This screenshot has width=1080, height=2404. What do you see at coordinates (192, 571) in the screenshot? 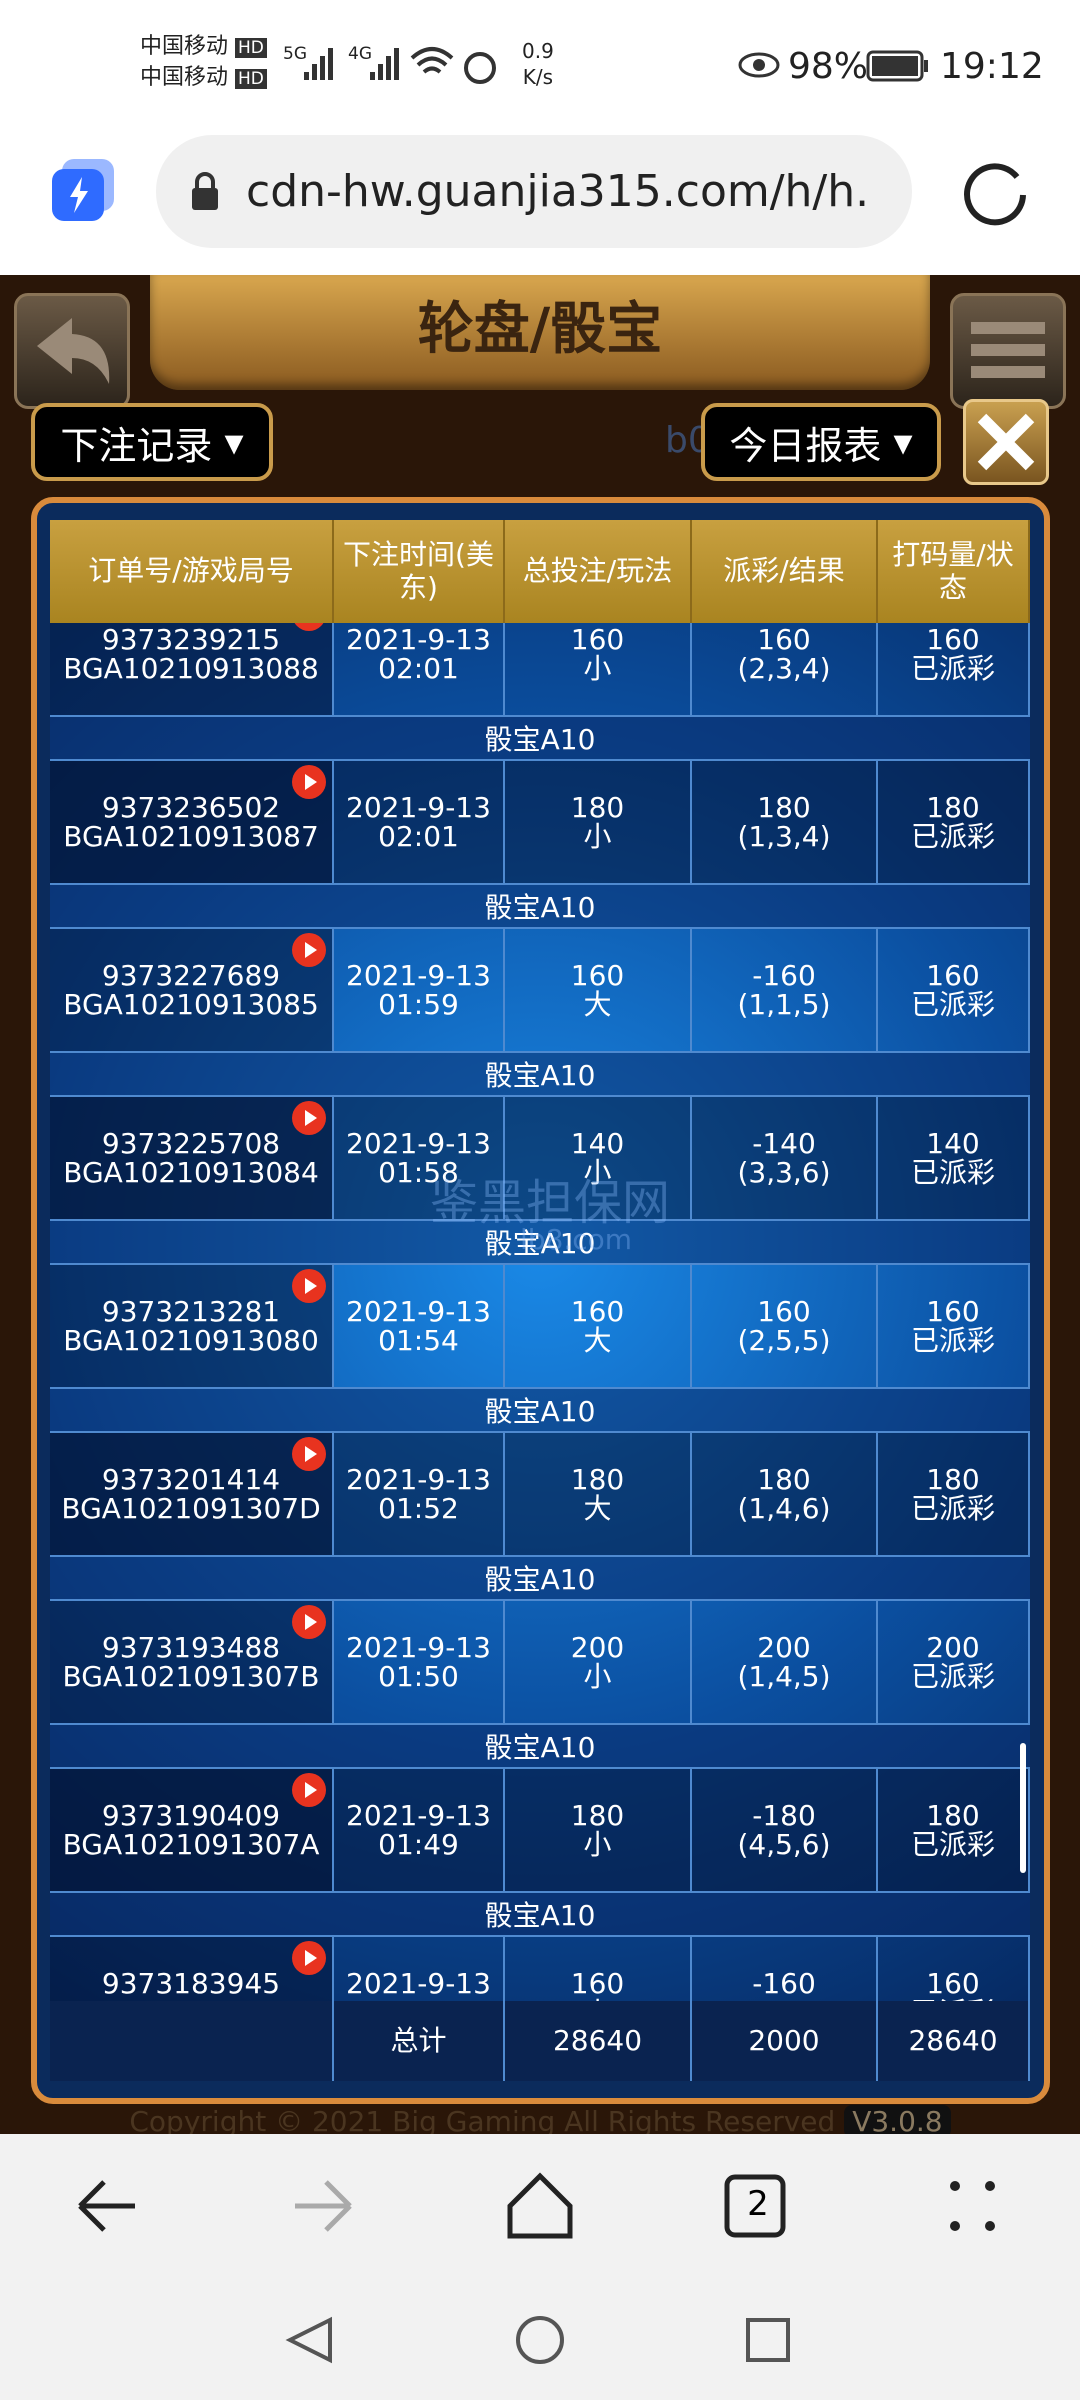
I see `column-header: 订单号/游戏局号` at bounding box center [192, 571].